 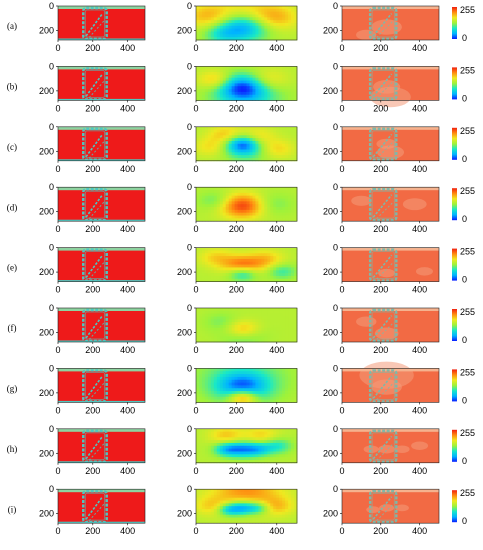 I want to click on x-tick-label: 0, so click(x=341, y=531).